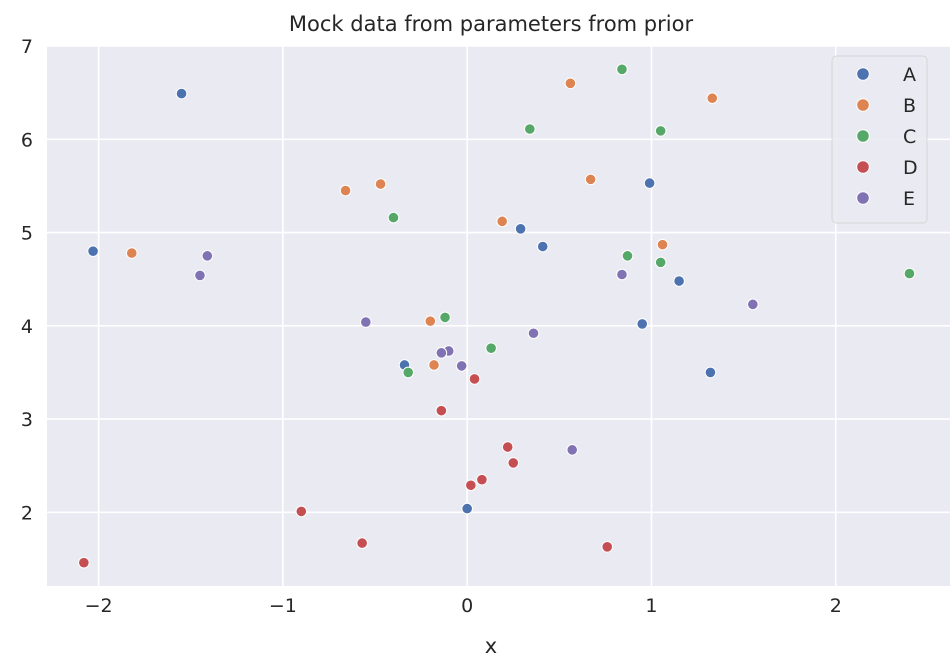 The image size is (952, 672). I want to click on legend-label: E, so click(909, 199).